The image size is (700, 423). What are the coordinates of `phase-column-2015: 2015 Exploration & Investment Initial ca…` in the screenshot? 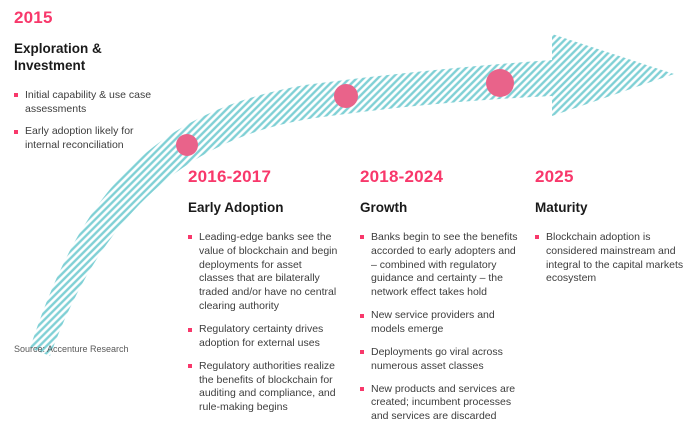 It's located at (89, 85).